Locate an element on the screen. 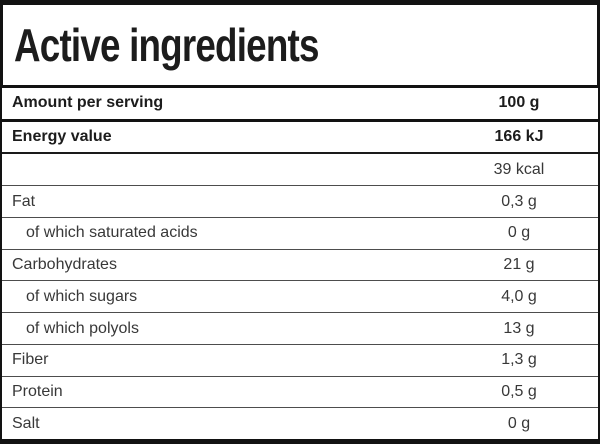 Image resolution: width=603 pixels, height=444 pixels. table-row: Fat 0,3 g is located at coordinates (300, 202).